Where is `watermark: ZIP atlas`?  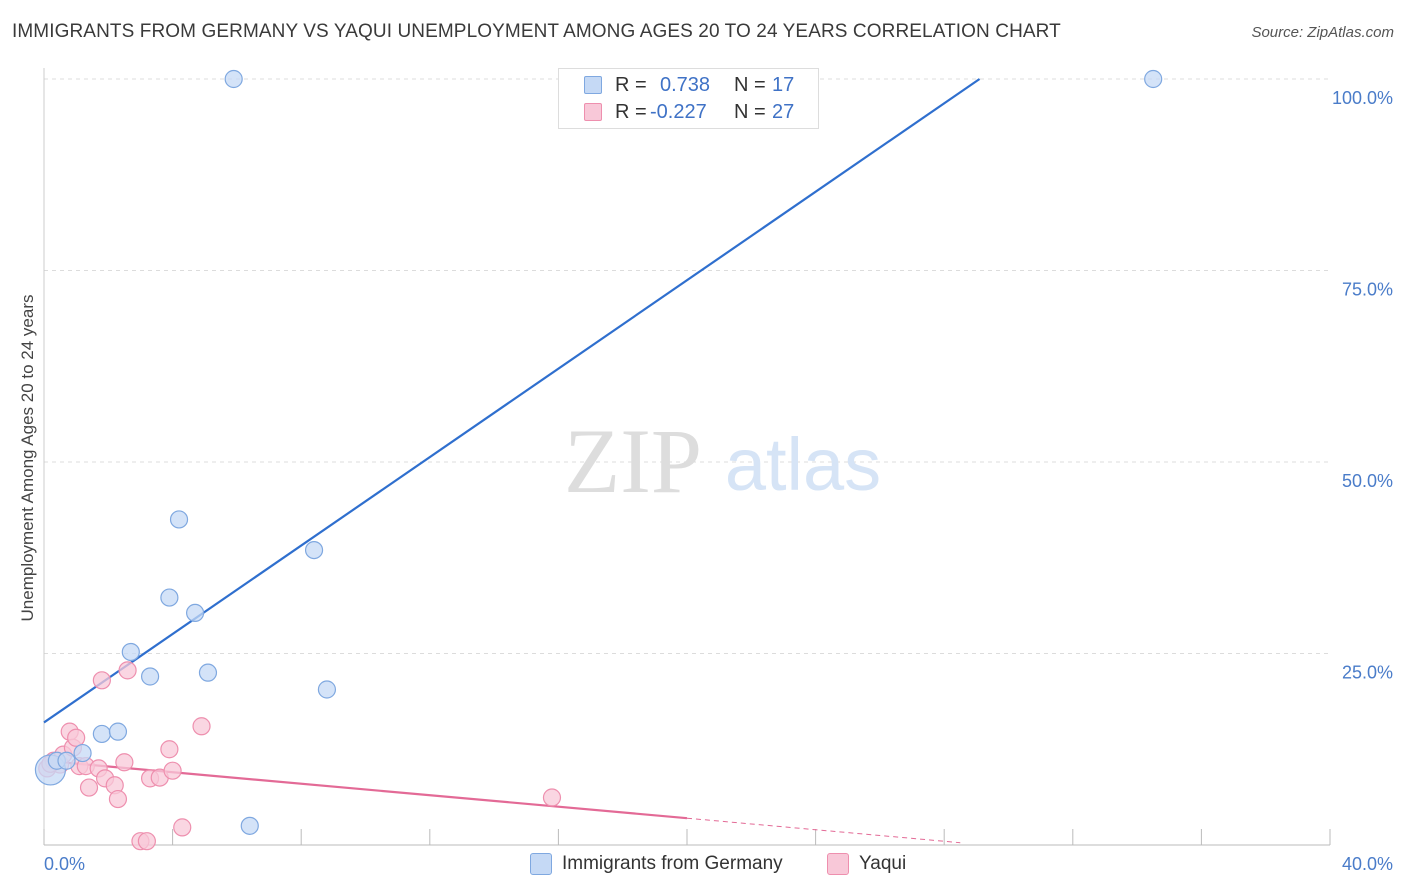
watermark: ZIP atlas is located at coordinates (722, 461).